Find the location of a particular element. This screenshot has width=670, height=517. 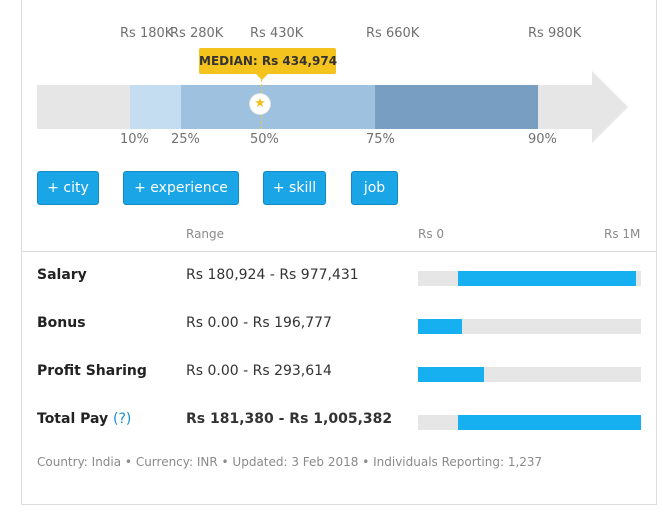

percentile-label-10: 10% is located at coordinates (134, 139).